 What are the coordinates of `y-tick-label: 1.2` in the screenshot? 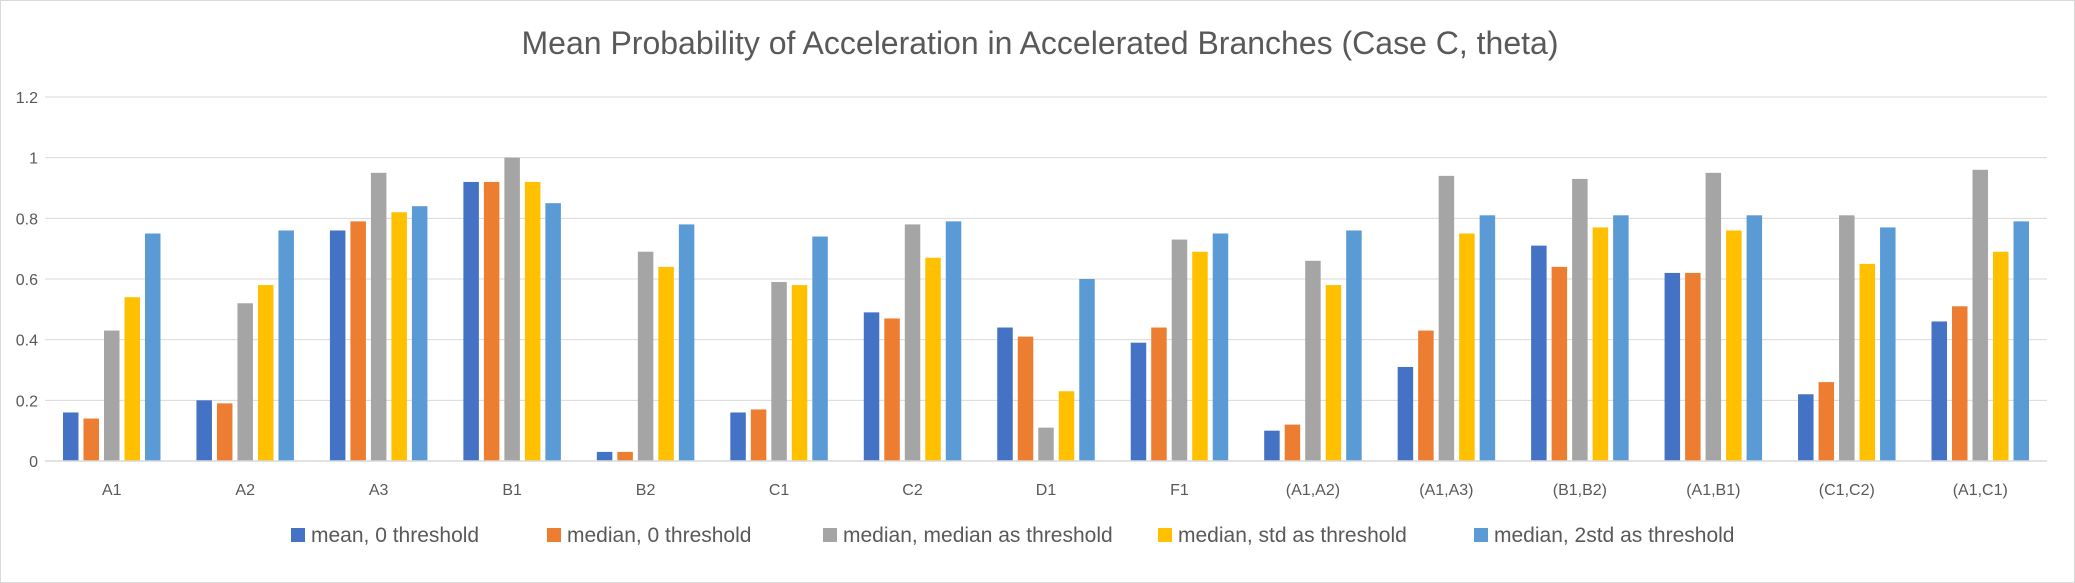 It's located at (27, 98).